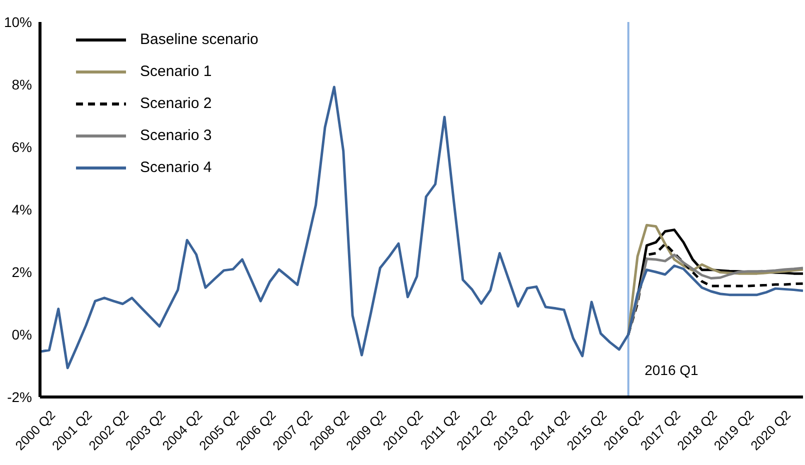 The image size is (805, 465). I want to click on legend-label: Scenario 1, so click(176, 72).